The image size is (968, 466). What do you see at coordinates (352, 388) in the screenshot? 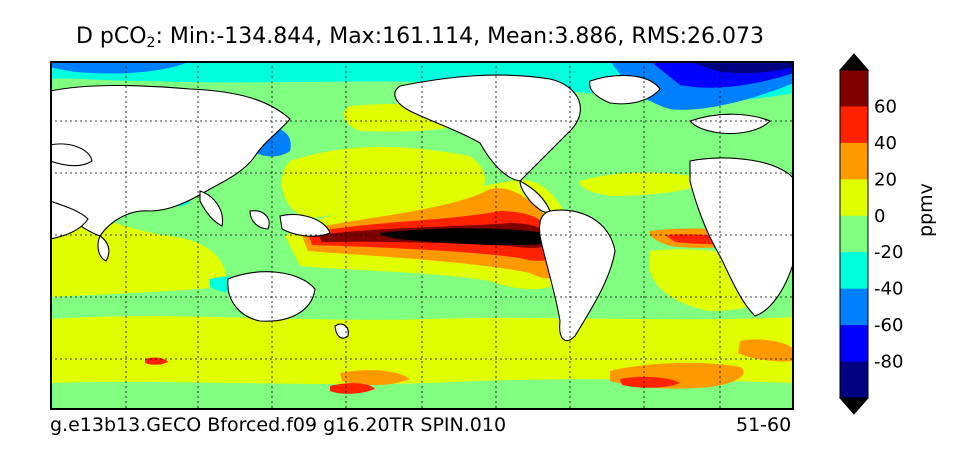
I see `southern-pacific-red` at bounding box center [352, 388].